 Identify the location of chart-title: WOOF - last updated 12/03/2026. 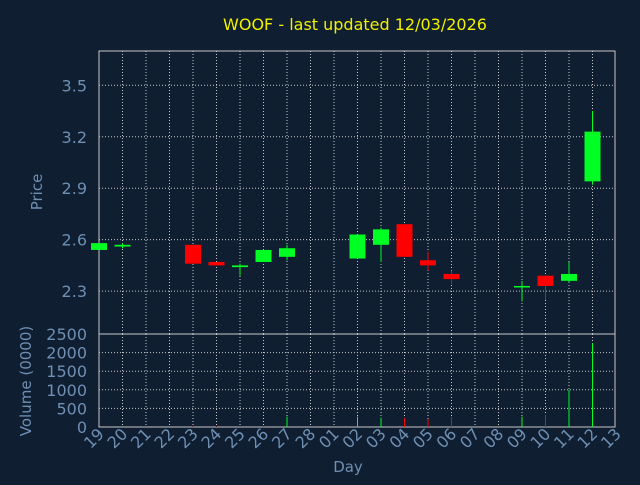
(355, 24).